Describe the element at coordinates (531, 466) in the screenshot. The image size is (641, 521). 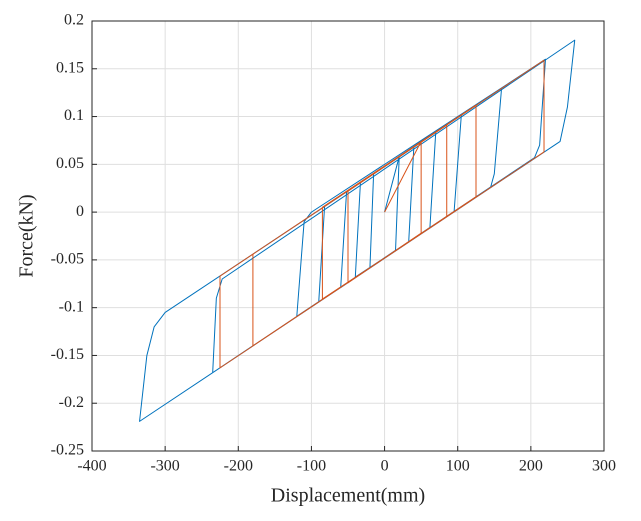
I see `x-tick-label: 200` at that location.